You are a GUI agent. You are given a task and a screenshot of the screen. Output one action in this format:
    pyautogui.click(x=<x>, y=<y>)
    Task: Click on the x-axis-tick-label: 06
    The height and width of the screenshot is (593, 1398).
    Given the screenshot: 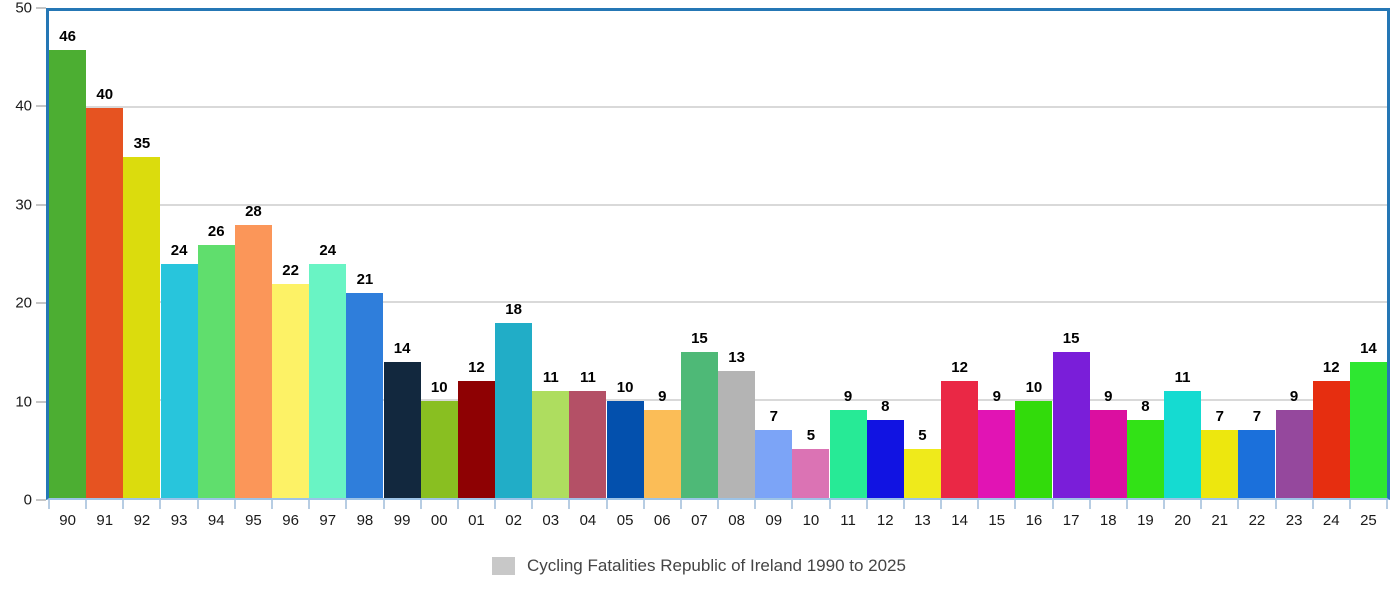 What is the action you would take?
    pyautogui.click(x=662, y=520)
    